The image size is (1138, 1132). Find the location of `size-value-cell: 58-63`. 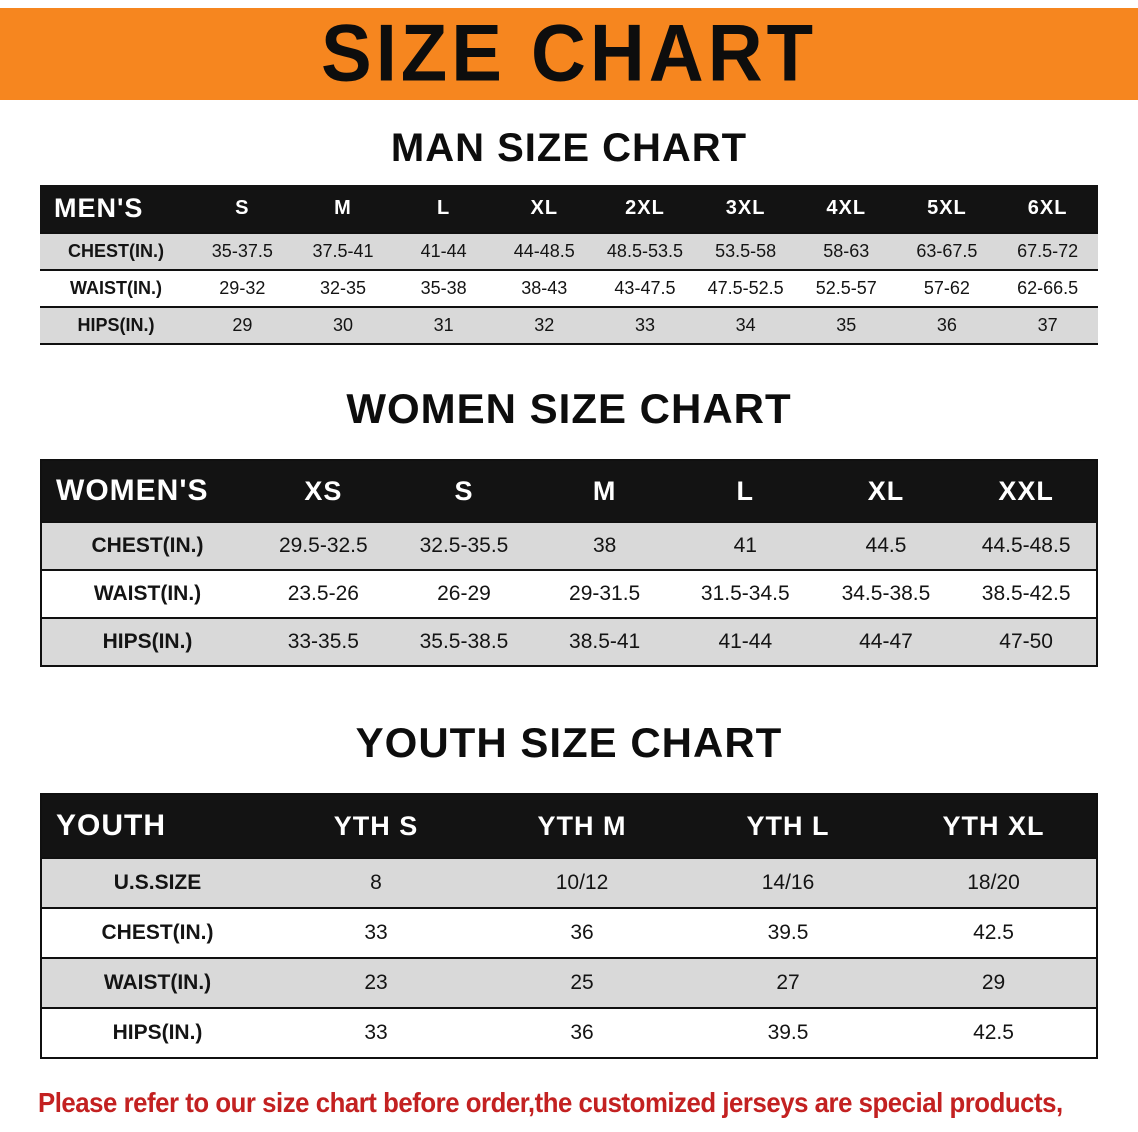

size-value-cell: 58-63 is located at coordinates (846, 251).